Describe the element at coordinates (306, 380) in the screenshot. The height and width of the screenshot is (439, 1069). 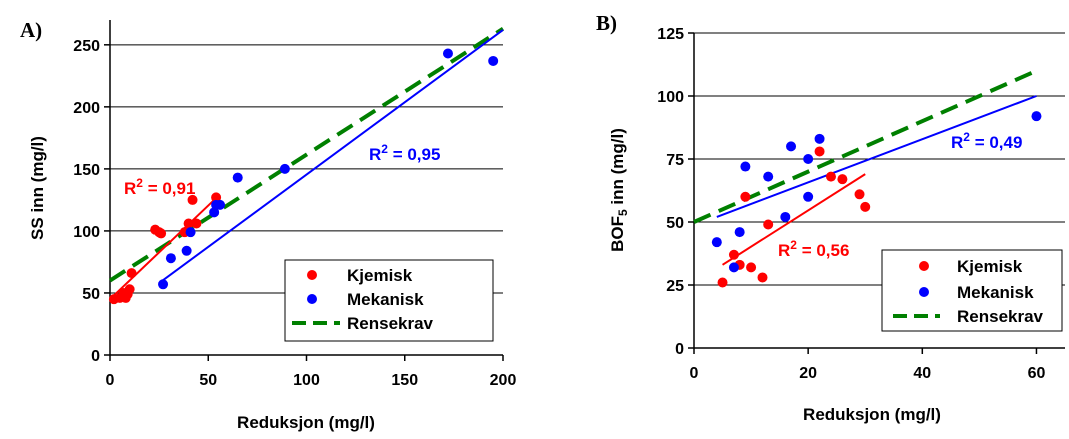
I see `chart-a-x-tick-label: 100` at that location.